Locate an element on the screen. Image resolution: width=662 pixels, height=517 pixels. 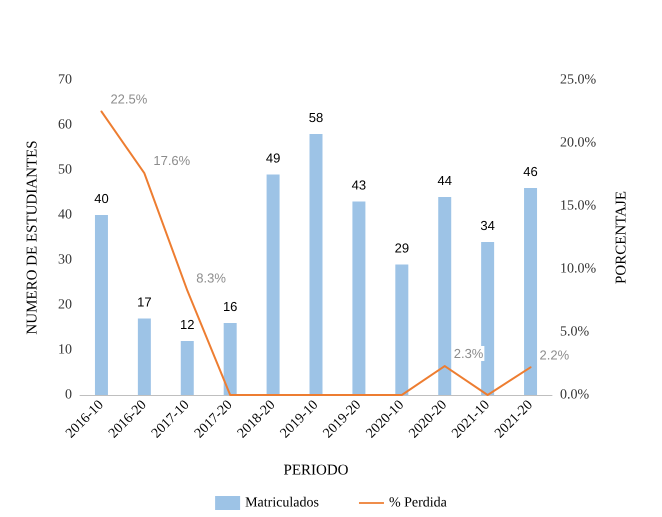
y2-tick-label: 10.0% is located at coordinates (578, 269).